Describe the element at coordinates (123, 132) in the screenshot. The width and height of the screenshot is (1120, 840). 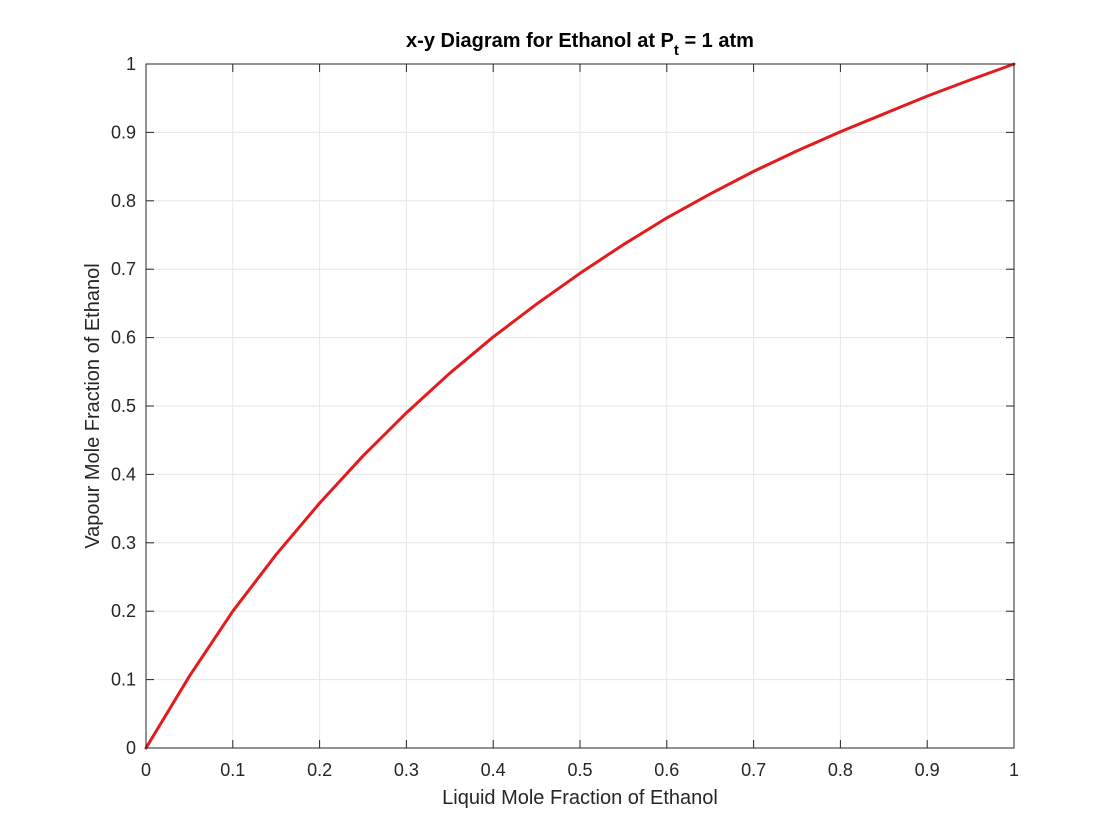
I see `y-tick-label: 0.9` at that location.